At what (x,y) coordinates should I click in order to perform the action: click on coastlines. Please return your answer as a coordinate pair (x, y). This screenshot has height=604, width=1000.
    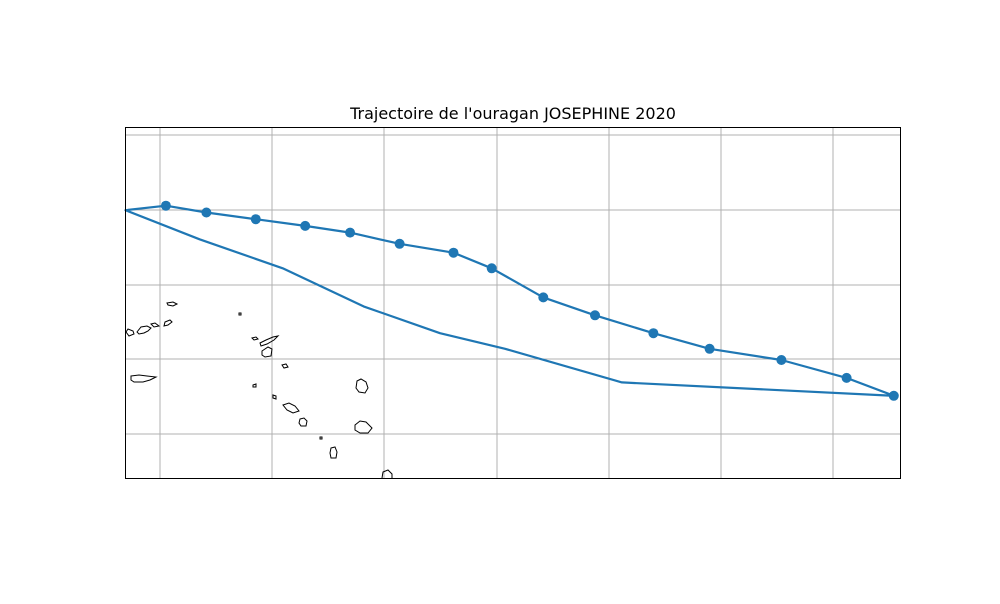
    Looking at the image, I should click on (259, 390).